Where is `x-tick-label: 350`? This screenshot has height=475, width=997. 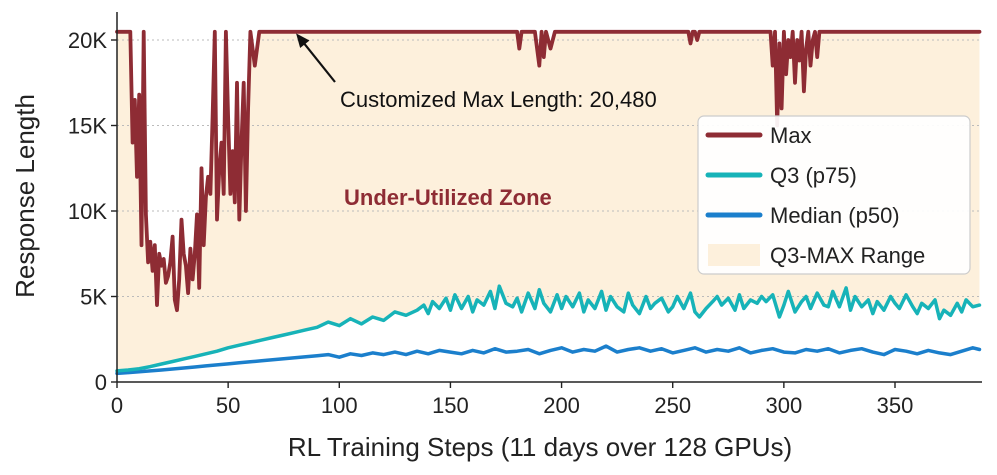 x-tick-label: 350 is located at coordinates (895, 405).